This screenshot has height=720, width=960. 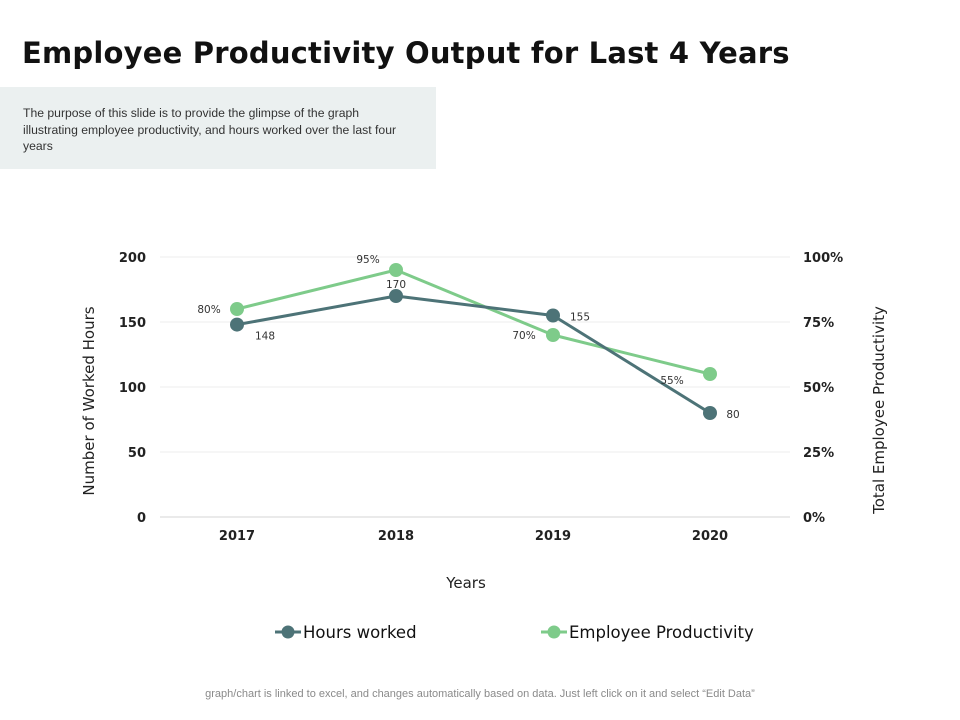 What do you see at coordinates (732, 415) in the screenshot?
I see `data-label: 80` at bounding box center [732, 415].